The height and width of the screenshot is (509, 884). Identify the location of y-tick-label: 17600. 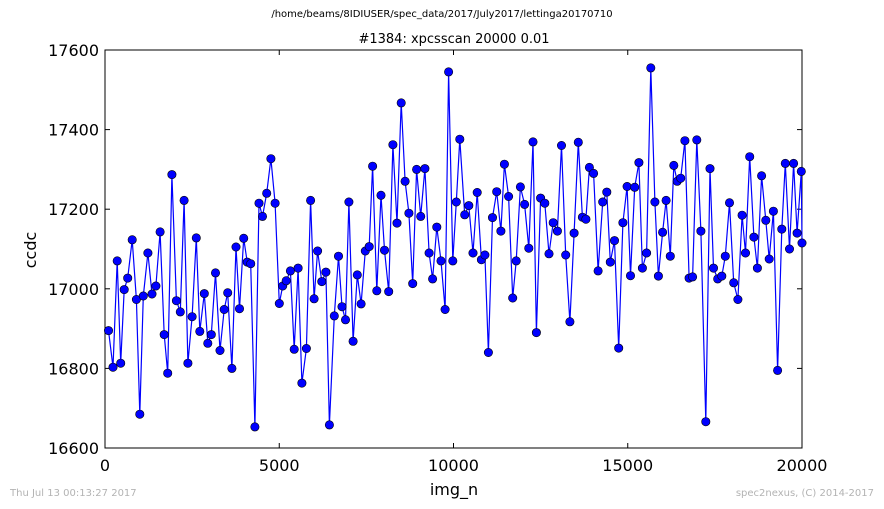
(73, 50).